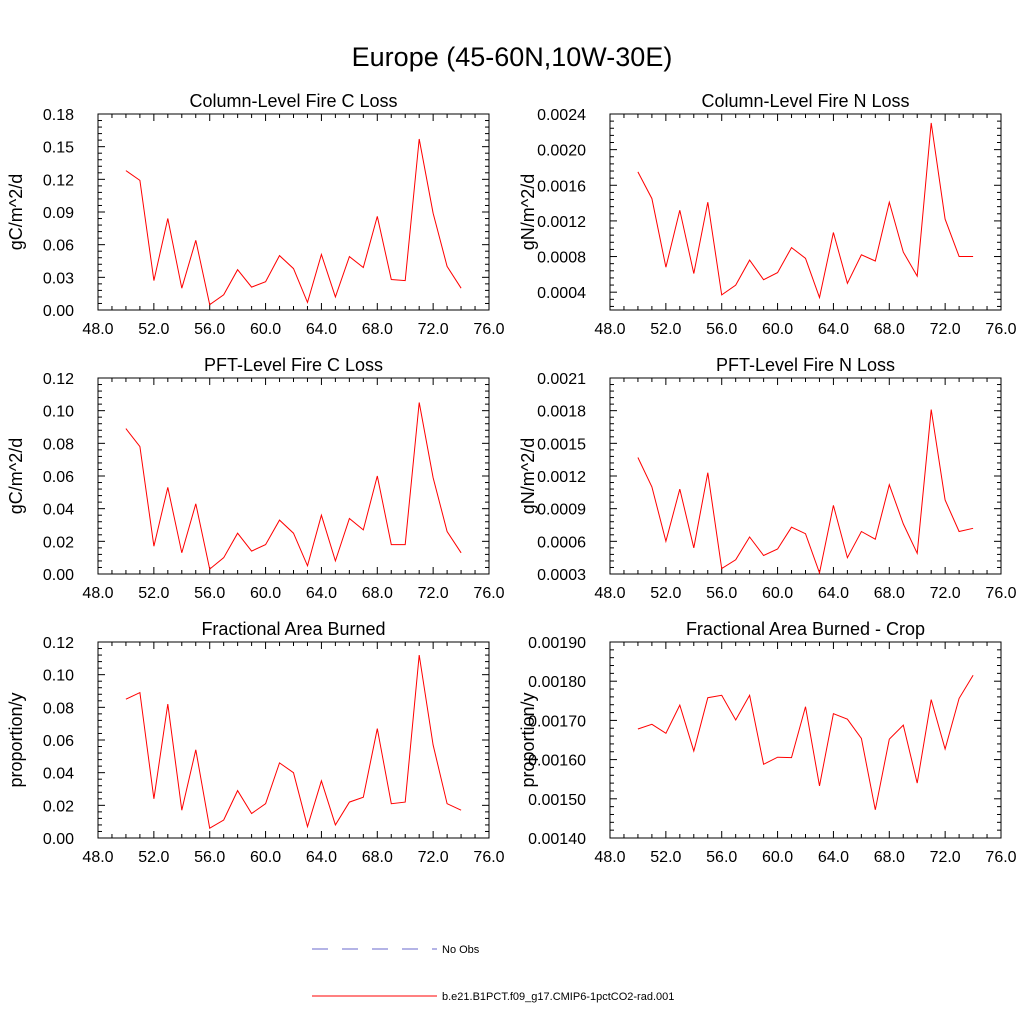 Image resolution: width=1024 pixels, height=1024 pixels. I want to click on y-tick-label: 0.0021, so click(561, 379).